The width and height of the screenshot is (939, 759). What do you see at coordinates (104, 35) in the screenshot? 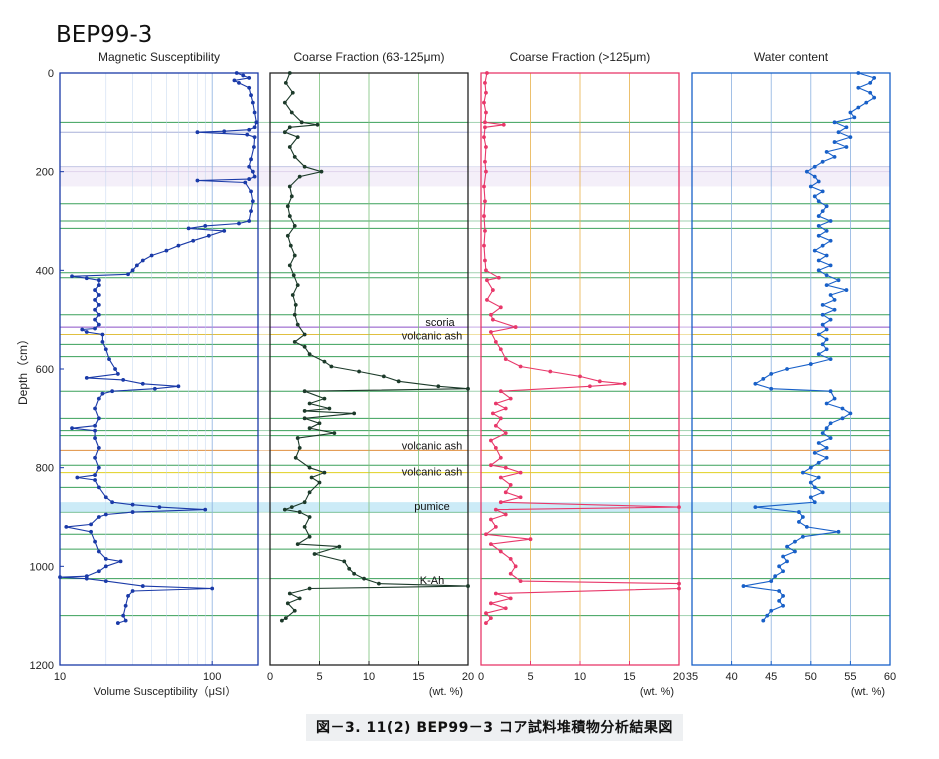
I see `figure-title: BEP99-3` at bounding box center [104, 35].